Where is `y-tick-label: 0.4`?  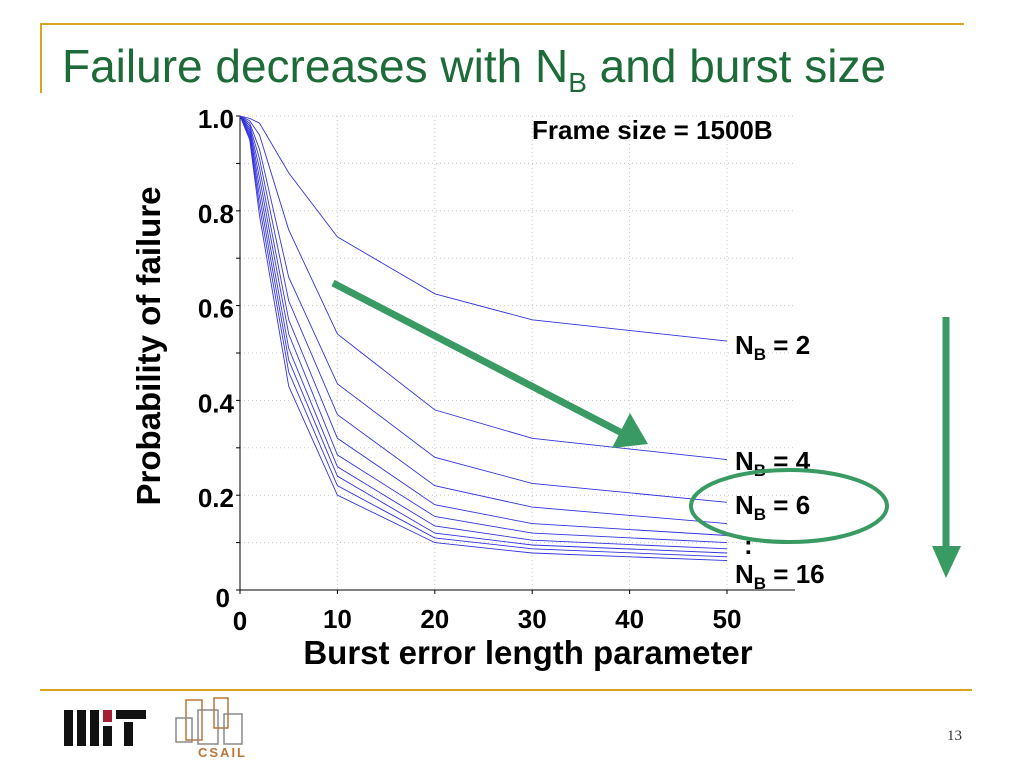
y-tick-label: 0.4 is located at coordinates (216, 403).